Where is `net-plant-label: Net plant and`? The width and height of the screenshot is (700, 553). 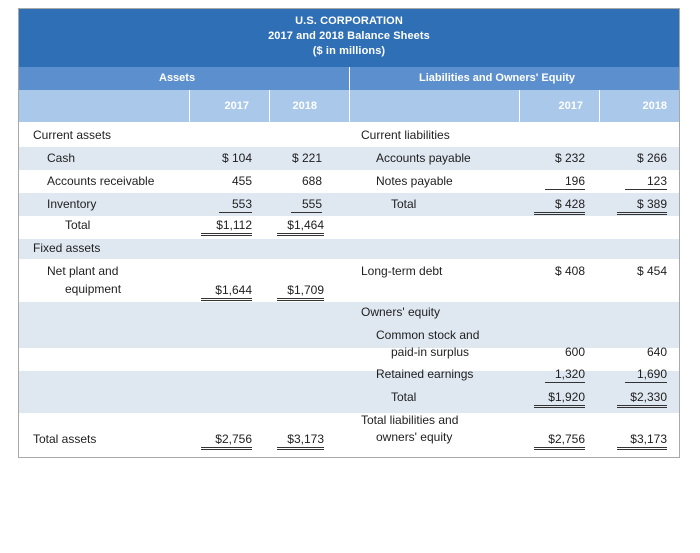 net-plant-label: Net plant and is located at coordinates (83, 271).